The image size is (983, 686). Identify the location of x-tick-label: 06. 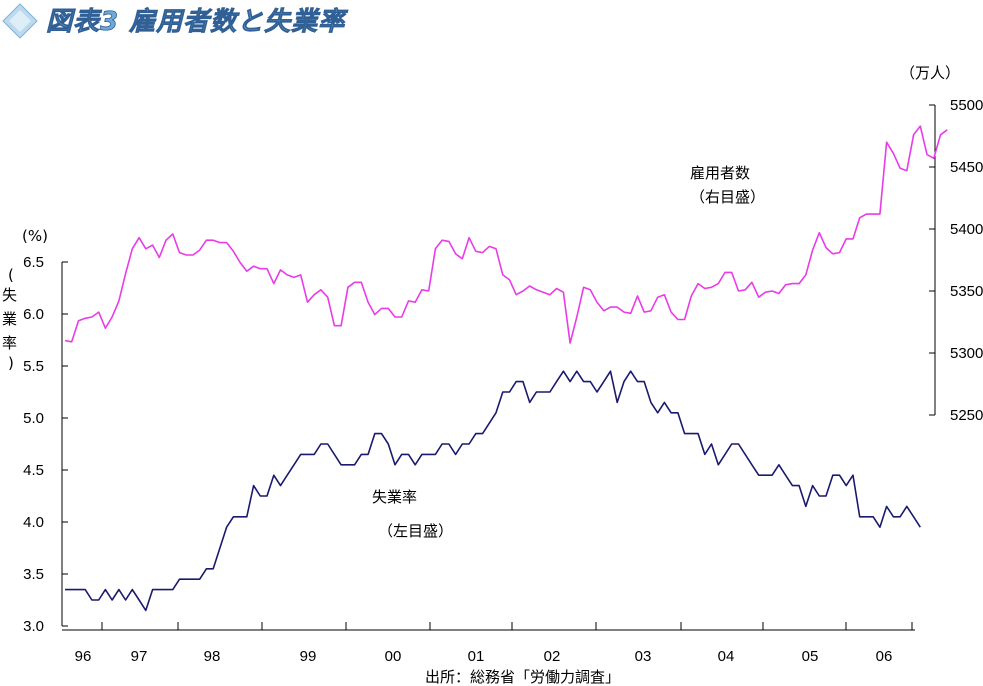
(884, 656).